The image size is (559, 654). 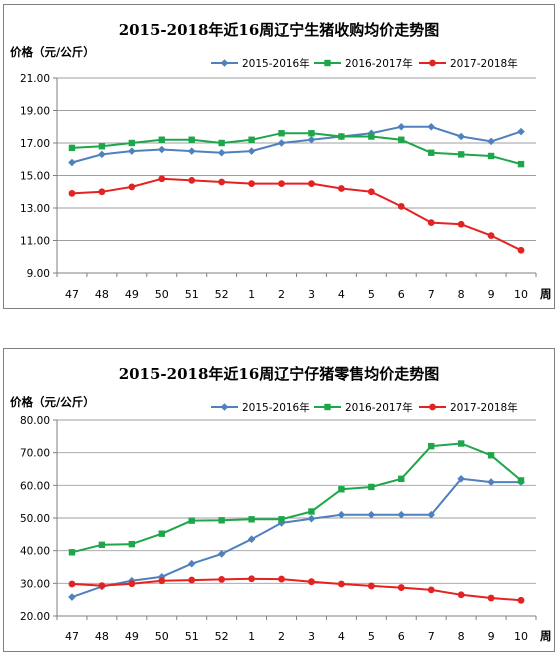 What do you see at coordinates (35, 454) in the screenshot?
I see `y-tick-label: 70.00` at bounding box center [35, 454].